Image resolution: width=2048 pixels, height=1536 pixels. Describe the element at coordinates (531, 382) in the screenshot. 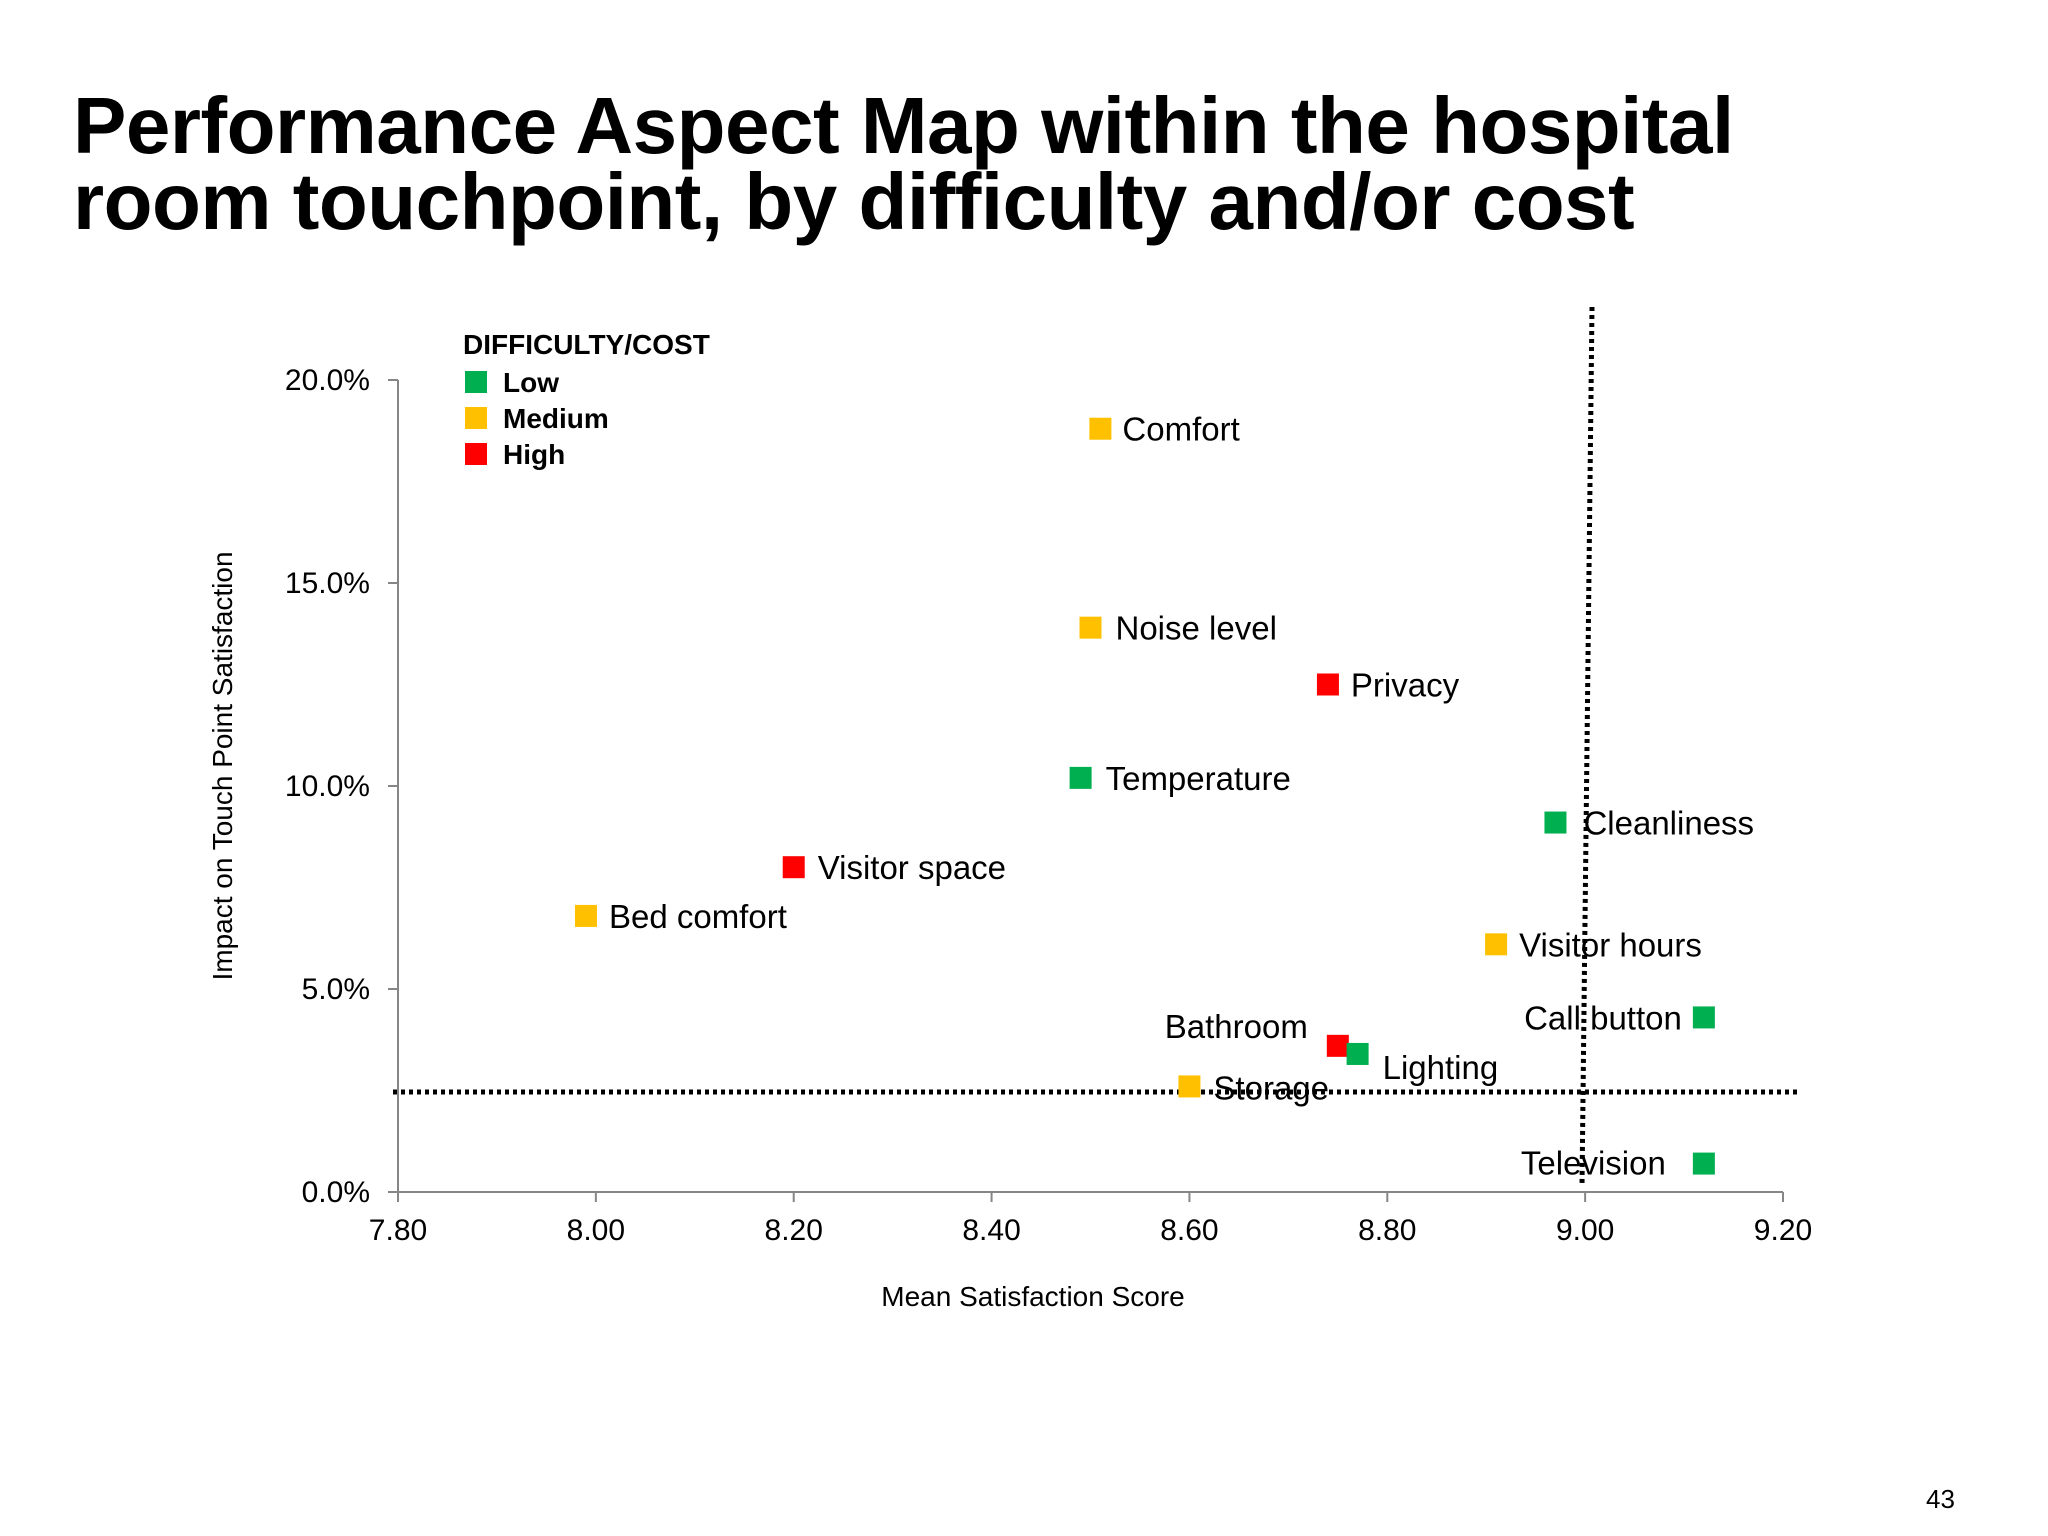

I see `legend-label-low: Low` at that location.